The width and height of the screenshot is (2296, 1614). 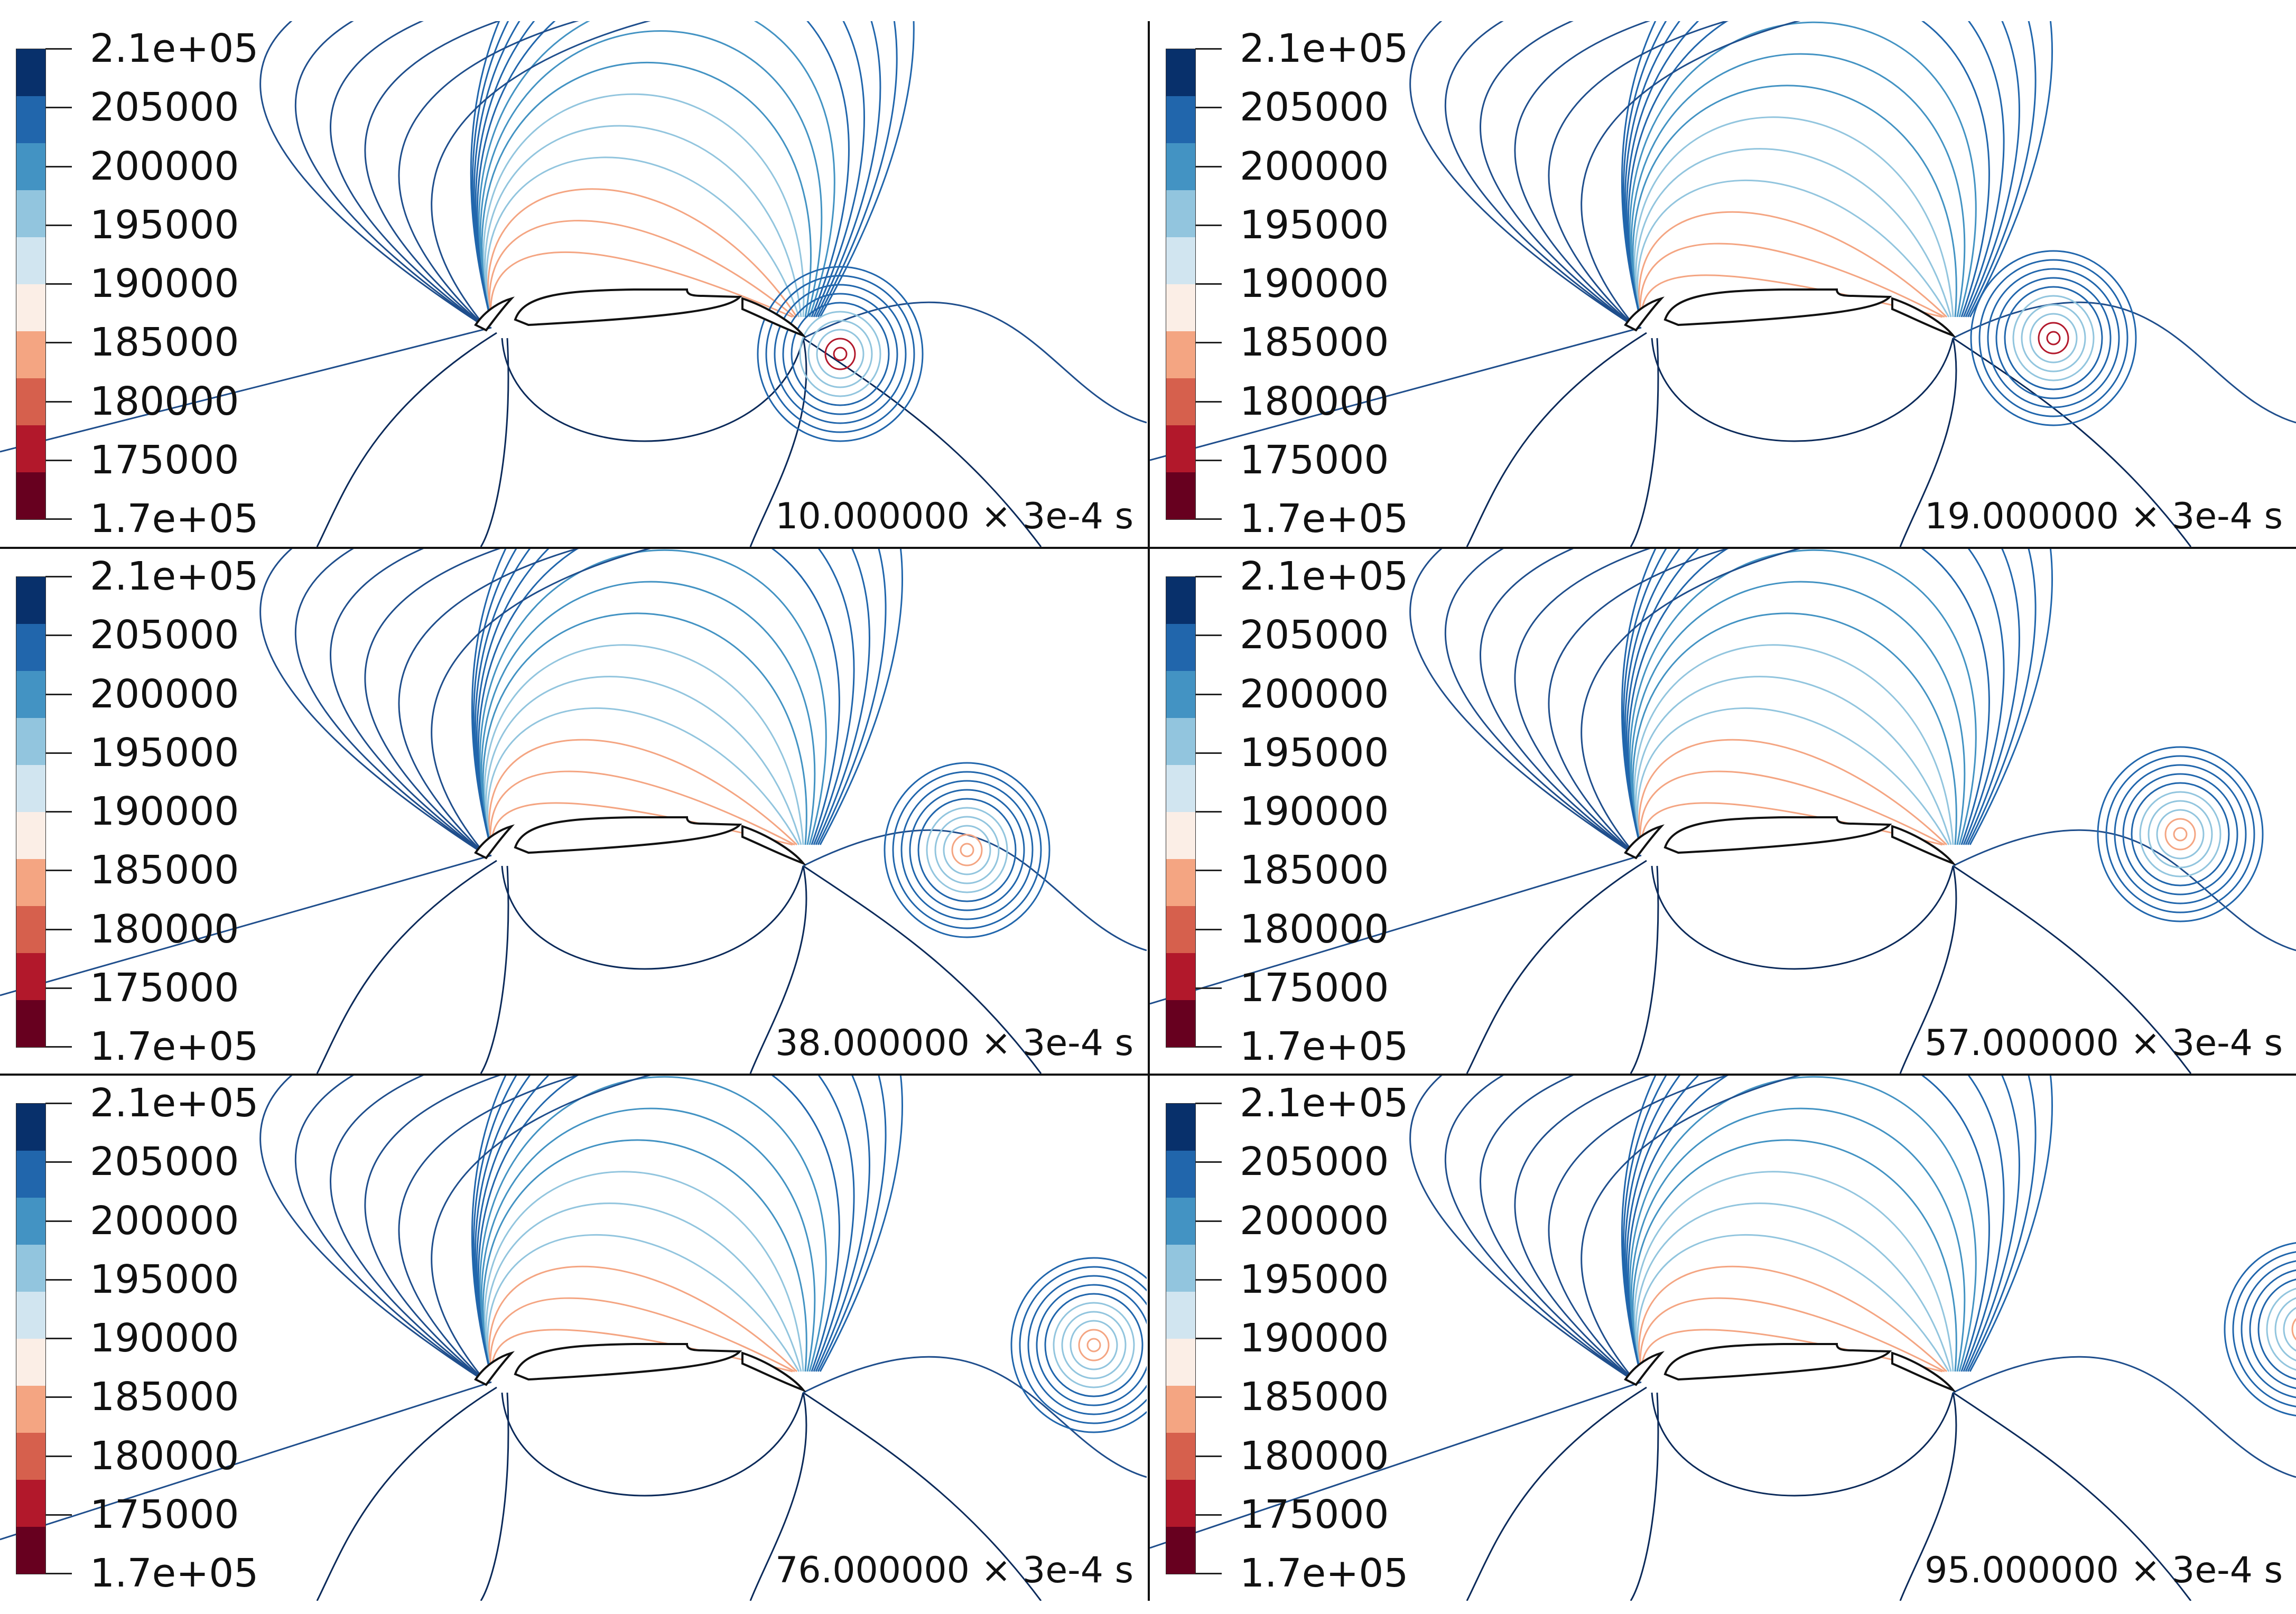 What do you see at coordinates (2104, 516) in the screenshot?
I see `time-label: 19.000000 × 3e-4 s` at bounding box center [2104, 516].